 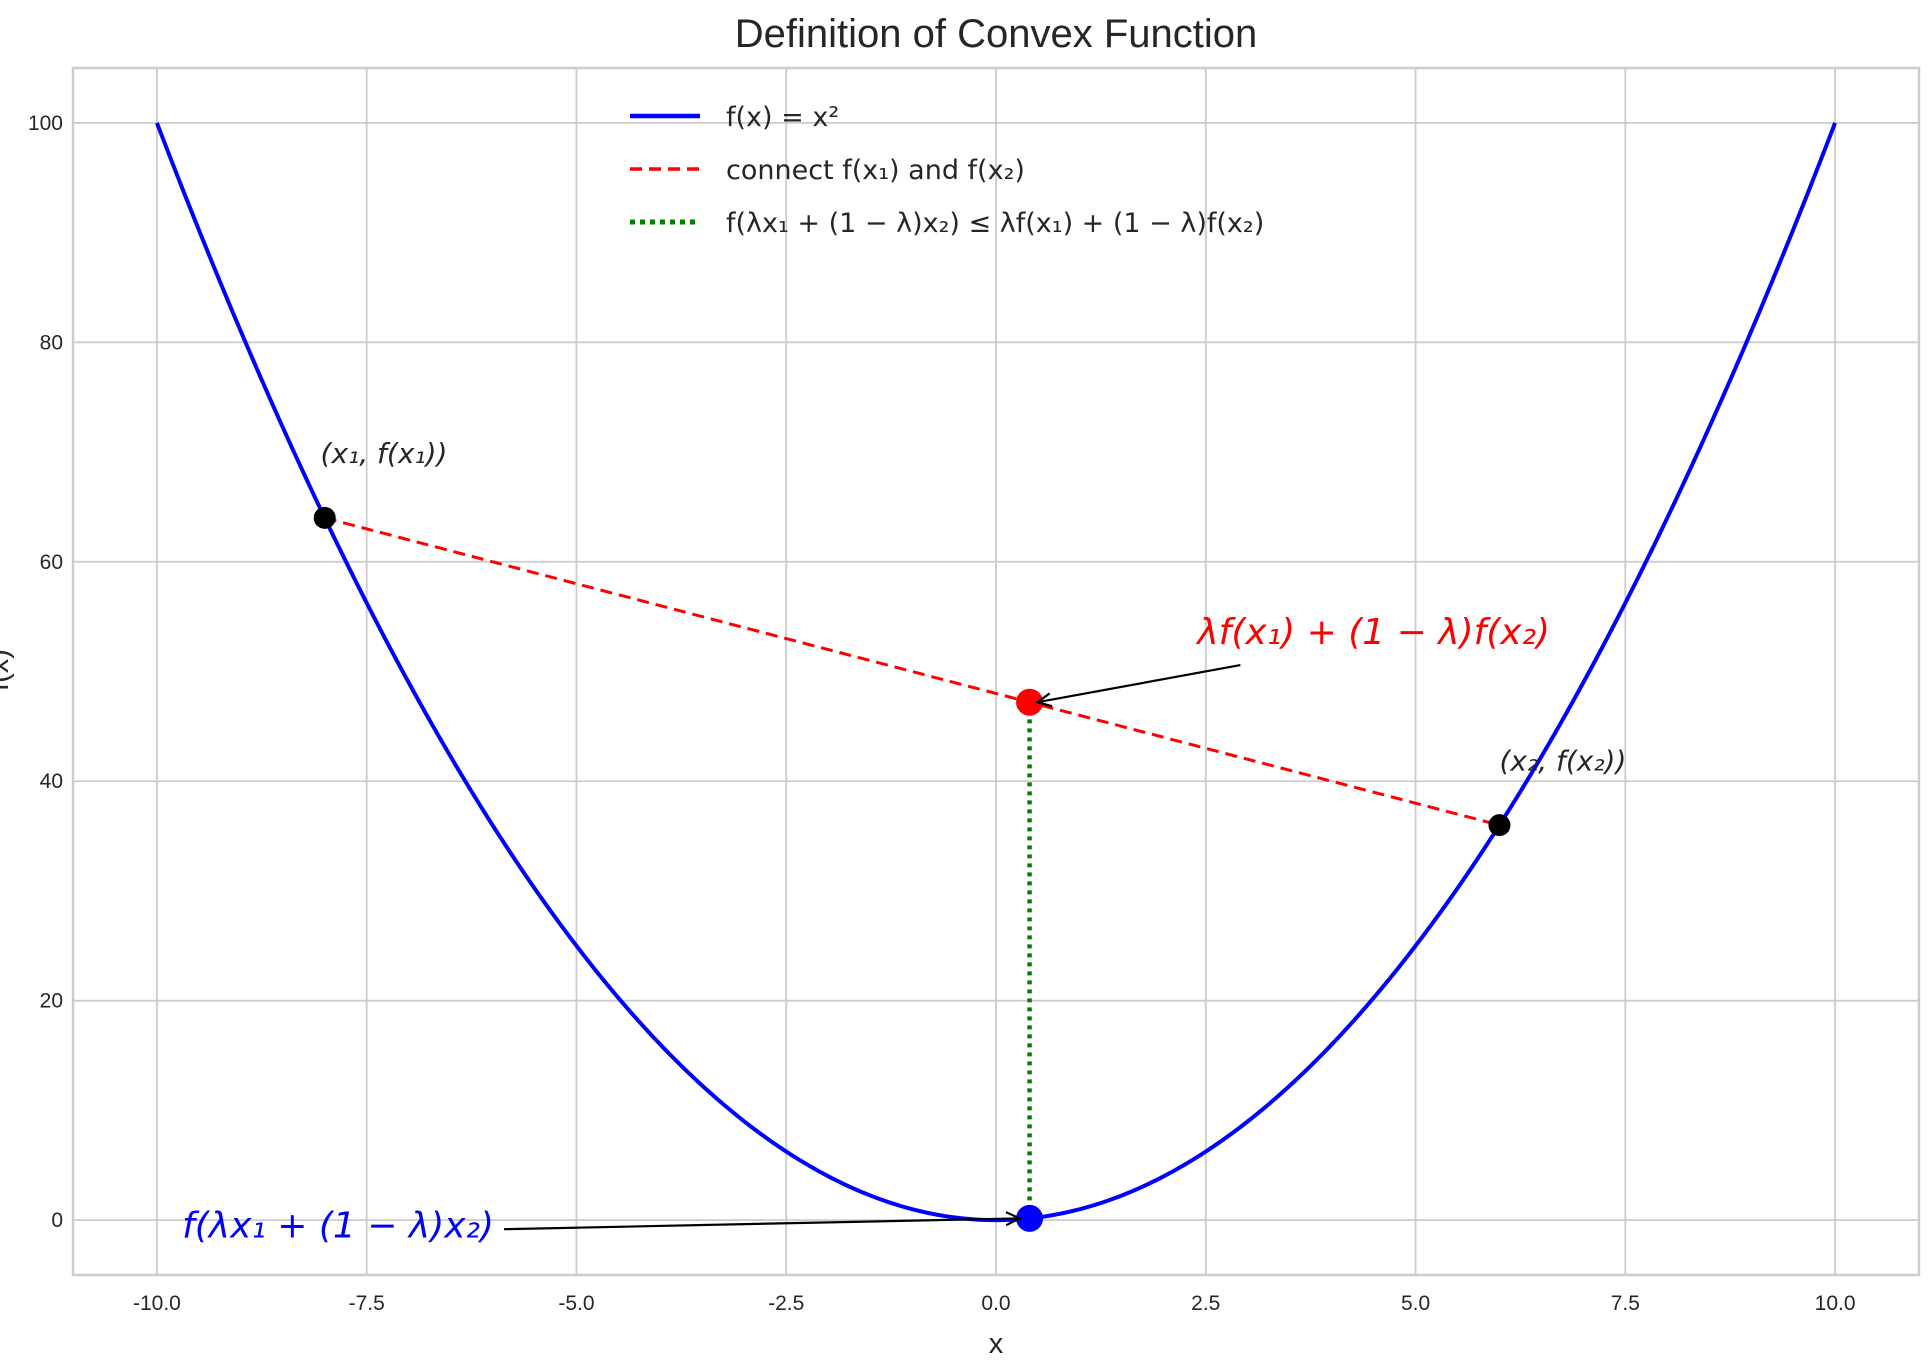 What do you see at coordinates (996, 1344) in the screenshot?
I see `x-axis-label: x` at bounding box center [996, 1344].